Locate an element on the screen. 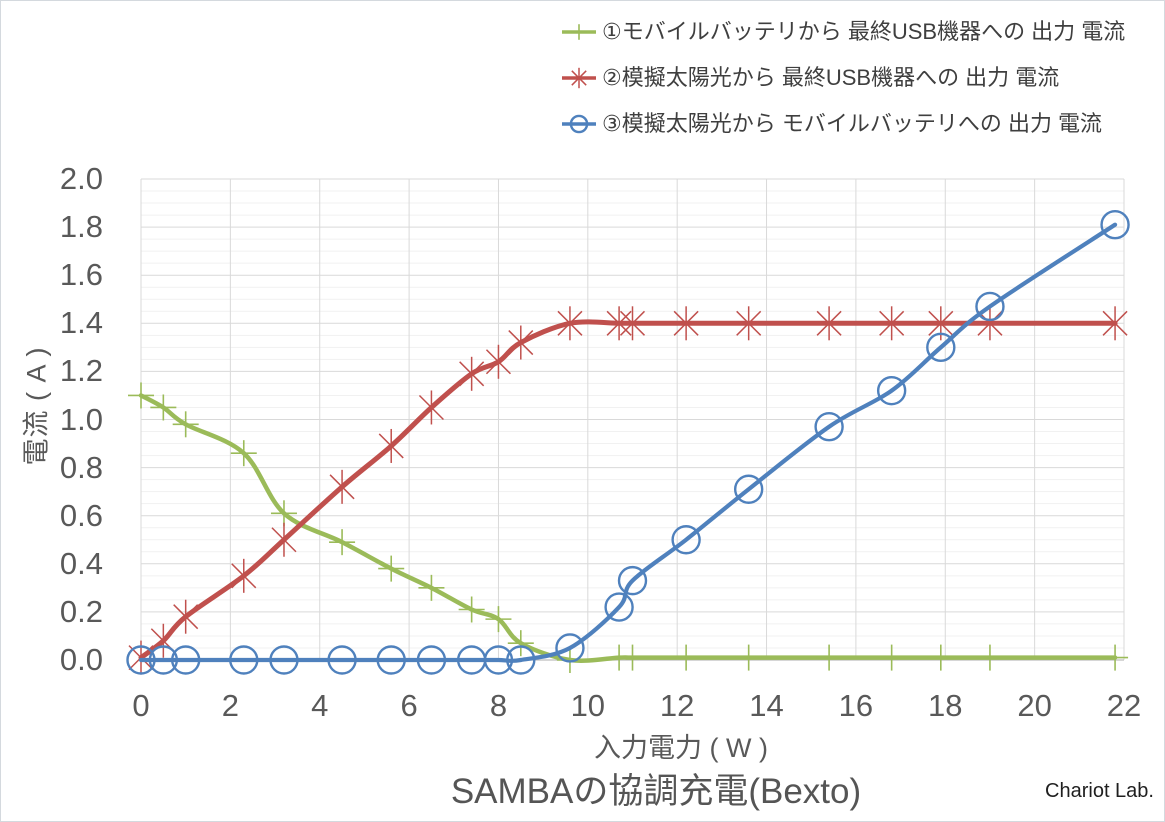  x-tick-label: 2 is located at coordinates (230, 705).